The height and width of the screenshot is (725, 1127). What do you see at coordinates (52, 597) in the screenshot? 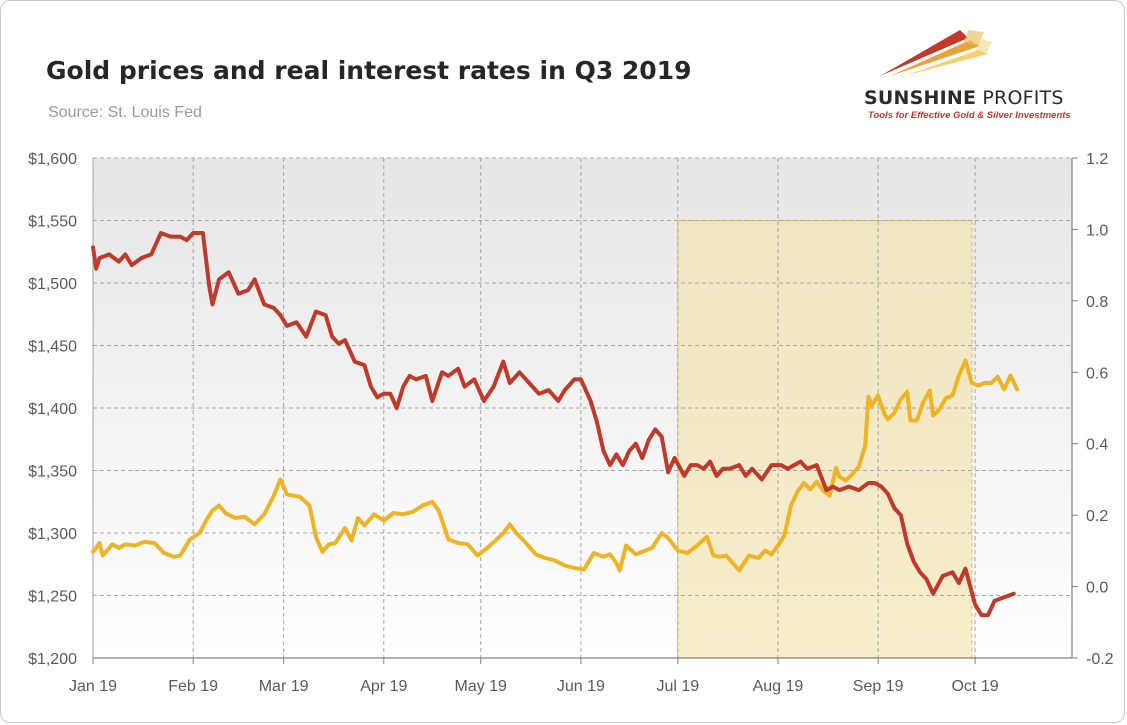
I see `y-left-tick-label: $1,250` at bounding box center [52, 597].